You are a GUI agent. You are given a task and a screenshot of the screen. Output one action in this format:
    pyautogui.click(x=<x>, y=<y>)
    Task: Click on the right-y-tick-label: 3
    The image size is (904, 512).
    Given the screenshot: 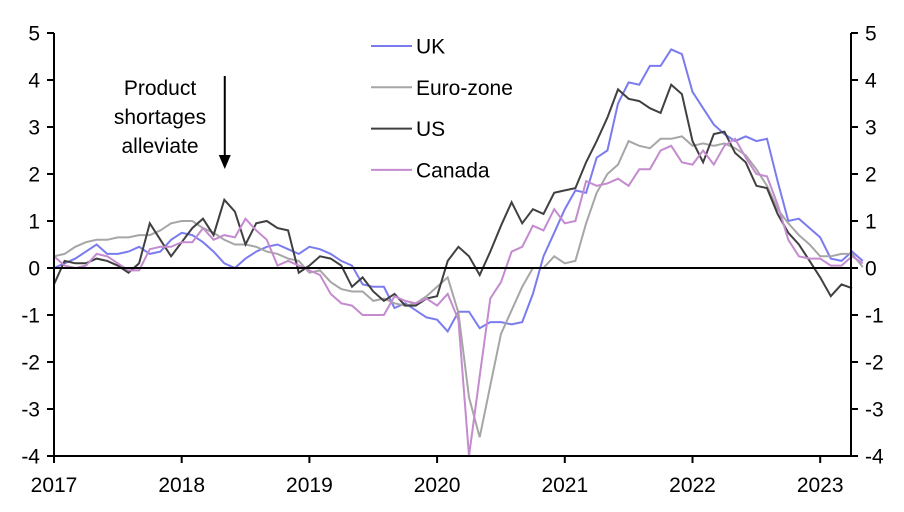 What is the action you would take?
    pyautogui.click(x=871, y=128)
    